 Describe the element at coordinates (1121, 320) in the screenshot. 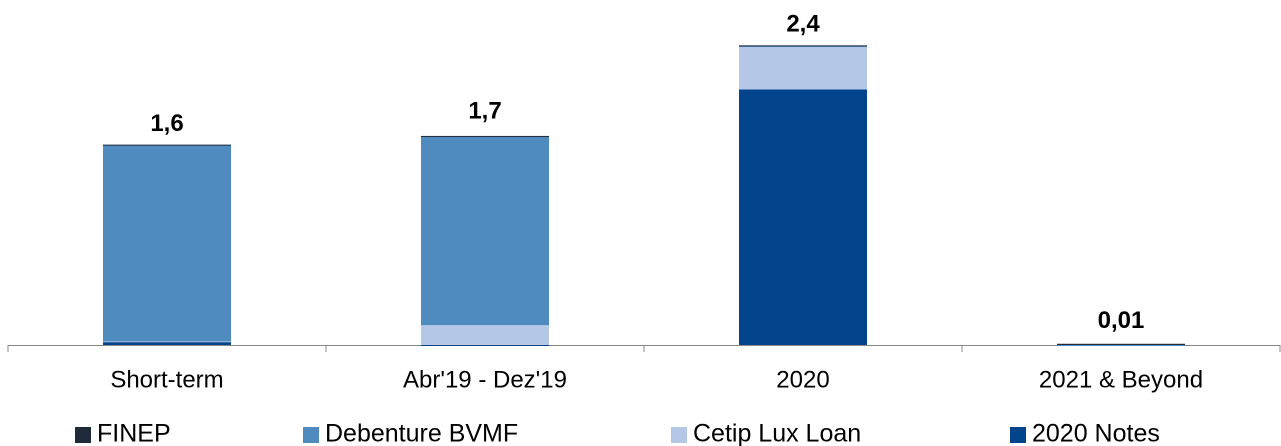

I see `total-label: 0,01` at that location.